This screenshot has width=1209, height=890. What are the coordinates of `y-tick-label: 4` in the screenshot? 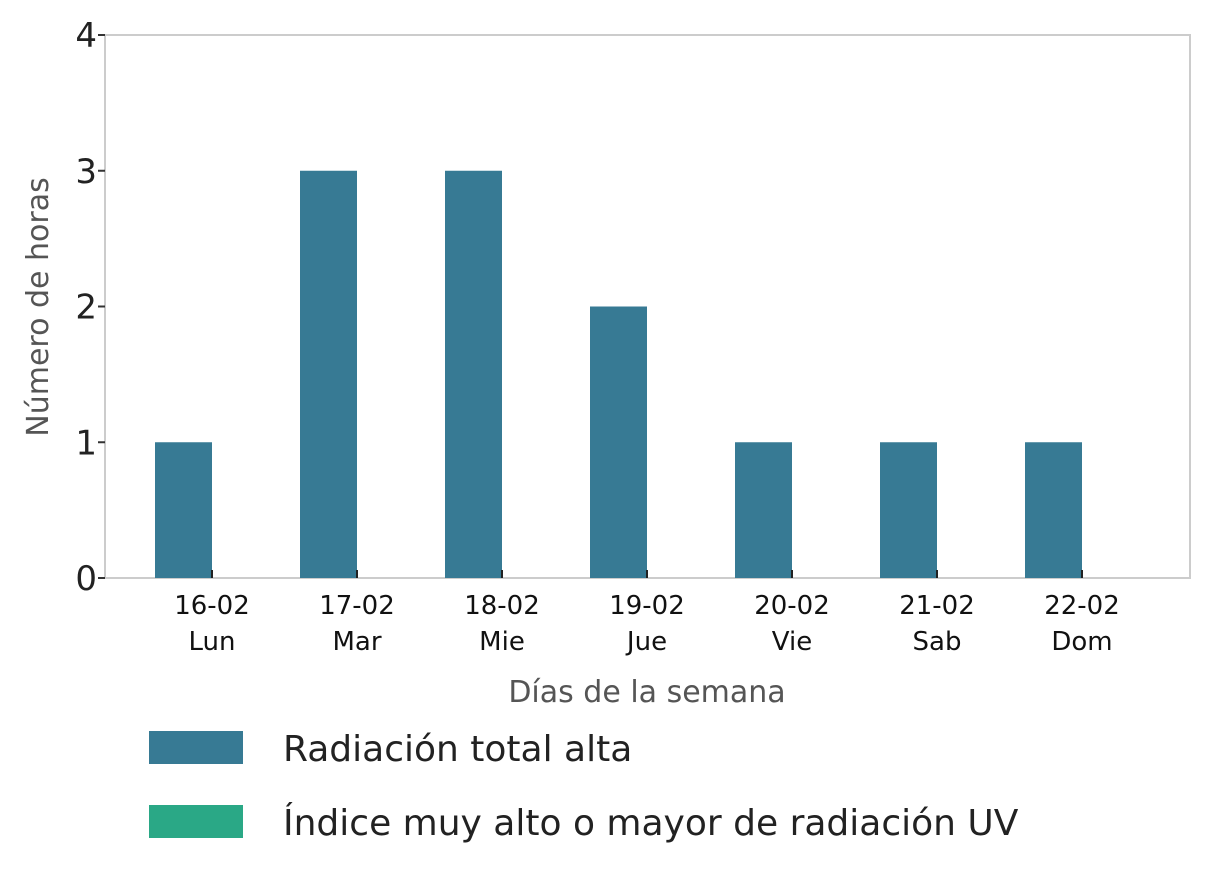 It's located at (86, 36).